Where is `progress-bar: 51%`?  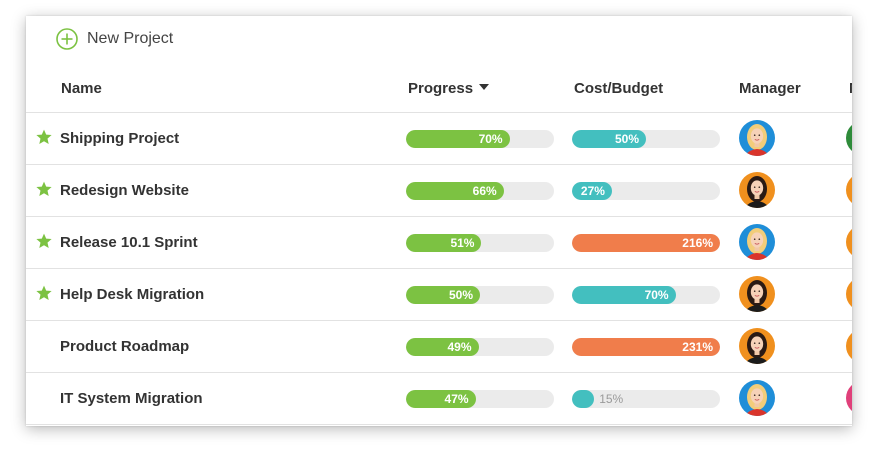 progress-bar: 51% is located at coordinates (480, 243).